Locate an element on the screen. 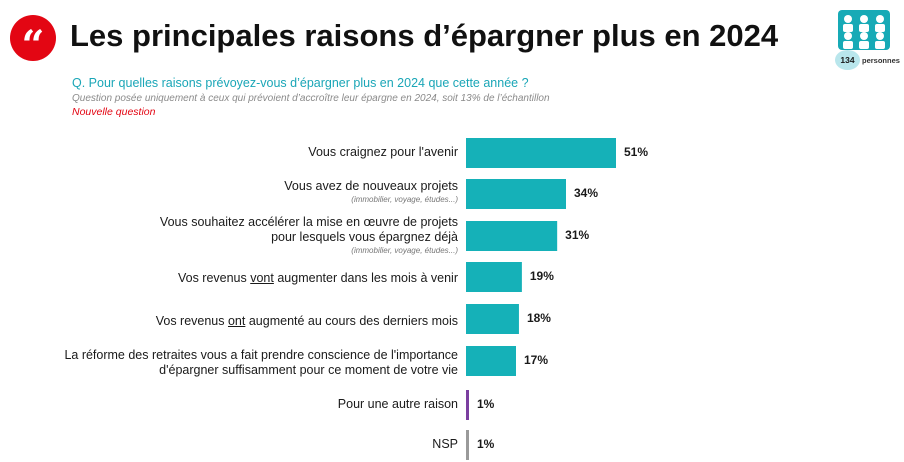 Image resolution: width=904 pixels, height=462 pixels. value-label: 18% is located at coordinates (538, 318).